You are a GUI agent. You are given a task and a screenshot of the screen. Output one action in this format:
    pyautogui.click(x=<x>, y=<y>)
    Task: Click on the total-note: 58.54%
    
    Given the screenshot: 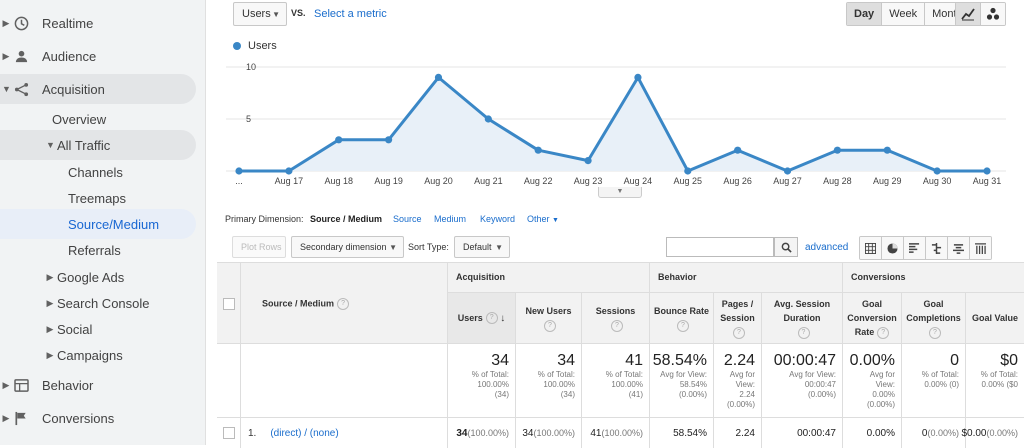 What is the action you would take?
    pyautogui.click(x=693, y=384)
    